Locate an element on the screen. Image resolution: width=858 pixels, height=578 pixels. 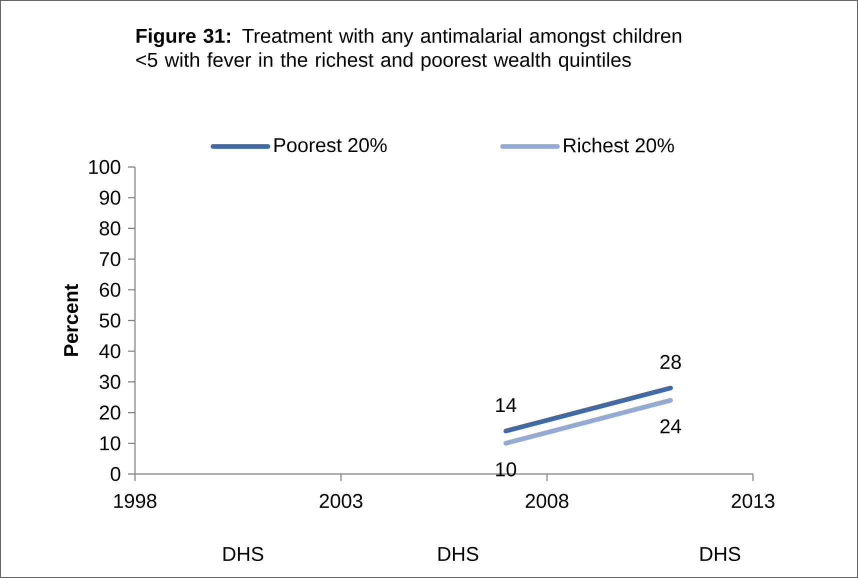
y-tick-label: 40 is located at coordinates (109, 351).